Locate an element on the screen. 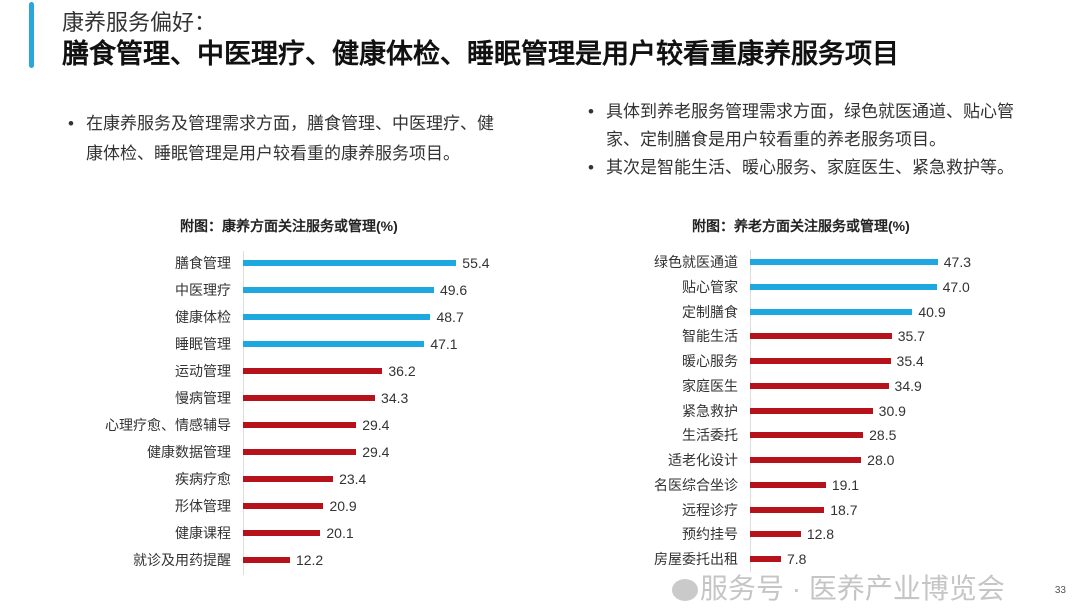 The width and height of the screenshot is (1080, 608). value-label: 7.8 is located at coordinates (796, 559).